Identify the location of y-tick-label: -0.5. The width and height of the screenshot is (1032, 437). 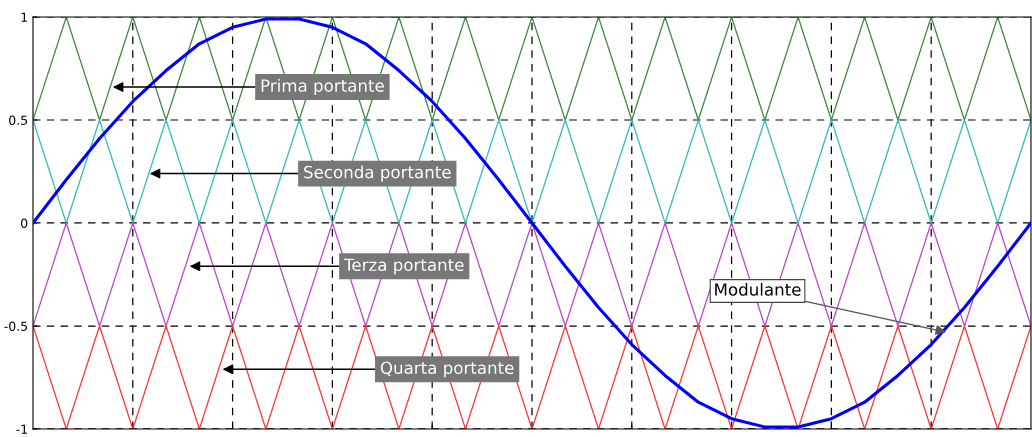
(16, 326).